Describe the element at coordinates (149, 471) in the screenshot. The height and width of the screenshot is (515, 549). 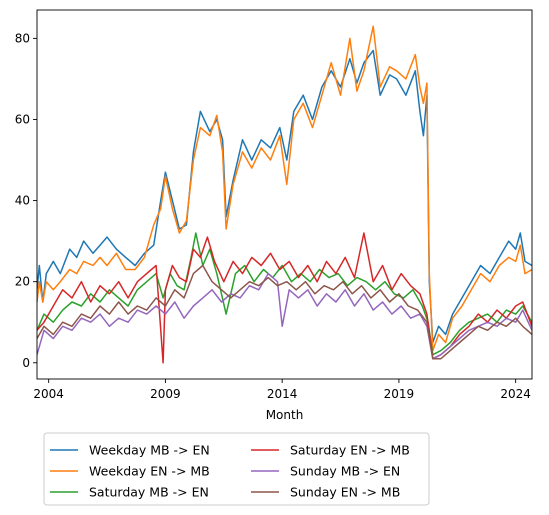
I see `legend-label: Weekday EN -> MB` at that location.